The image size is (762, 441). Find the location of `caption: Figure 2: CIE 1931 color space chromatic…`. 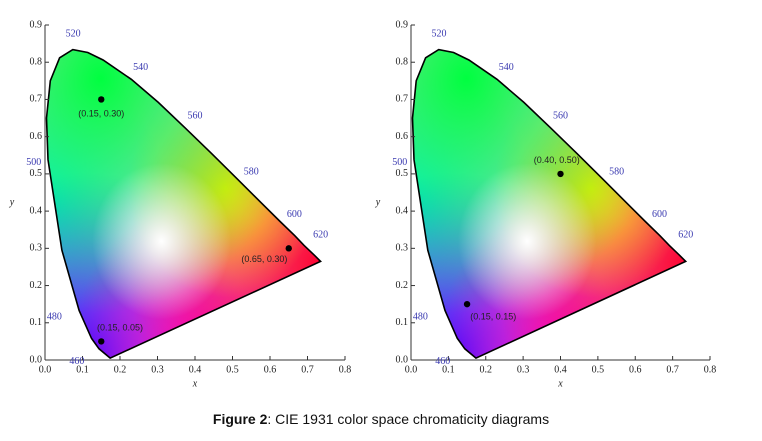

caption: Figure 2: CIE 1931 color space chromatic… is located at coordinates (381, 419).